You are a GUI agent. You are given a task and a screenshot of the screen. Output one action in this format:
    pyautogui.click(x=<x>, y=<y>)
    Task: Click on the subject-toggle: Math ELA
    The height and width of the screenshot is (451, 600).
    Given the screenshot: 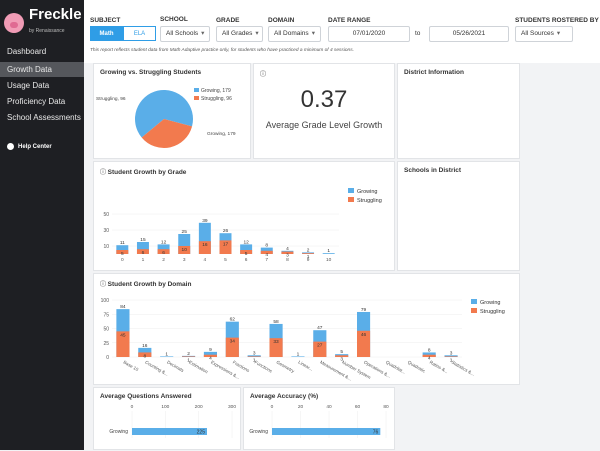 What is the action you would take?
    pyautogui.click(x=123, y=33)
    